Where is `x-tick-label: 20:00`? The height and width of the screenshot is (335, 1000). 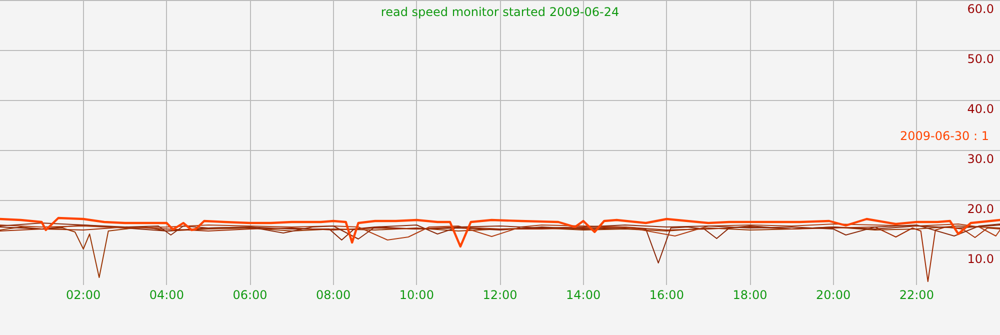
x-tick-label: 20:00 is located at coordinates (833, 295).